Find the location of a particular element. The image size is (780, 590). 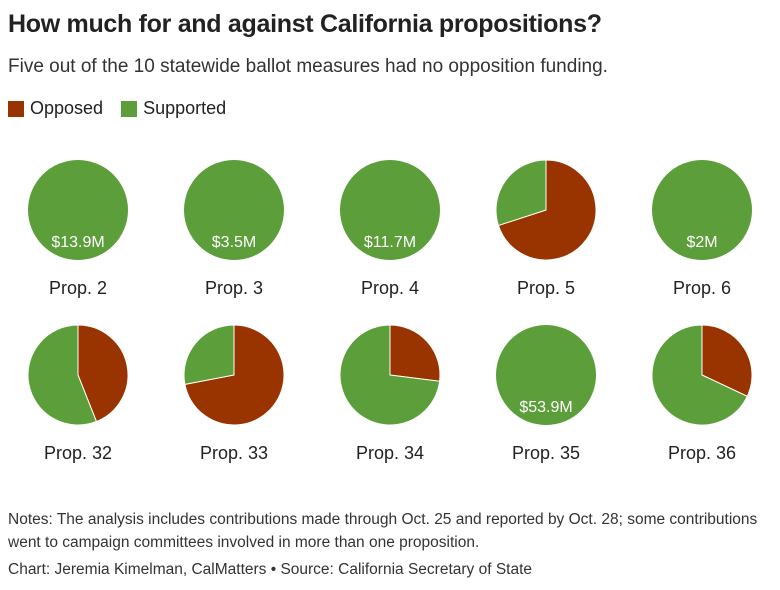

pie-value-label: $53.9M is located at coordinates (545, 407).